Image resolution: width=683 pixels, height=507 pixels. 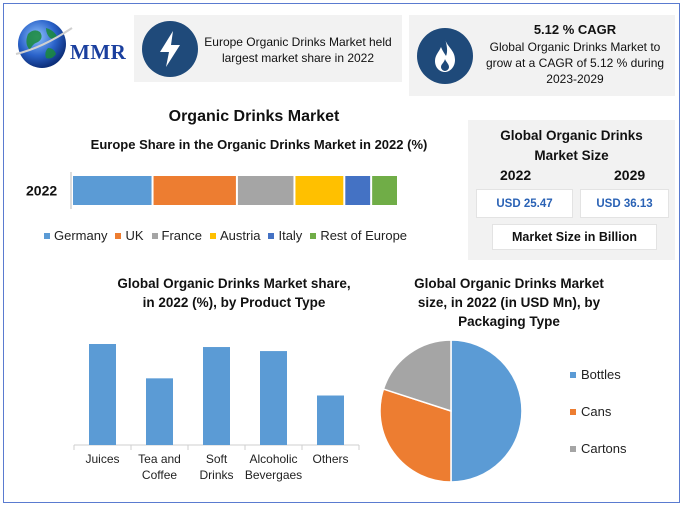 I want to click on main-title: Organic Drinks Market, so click(x=254, y=116).